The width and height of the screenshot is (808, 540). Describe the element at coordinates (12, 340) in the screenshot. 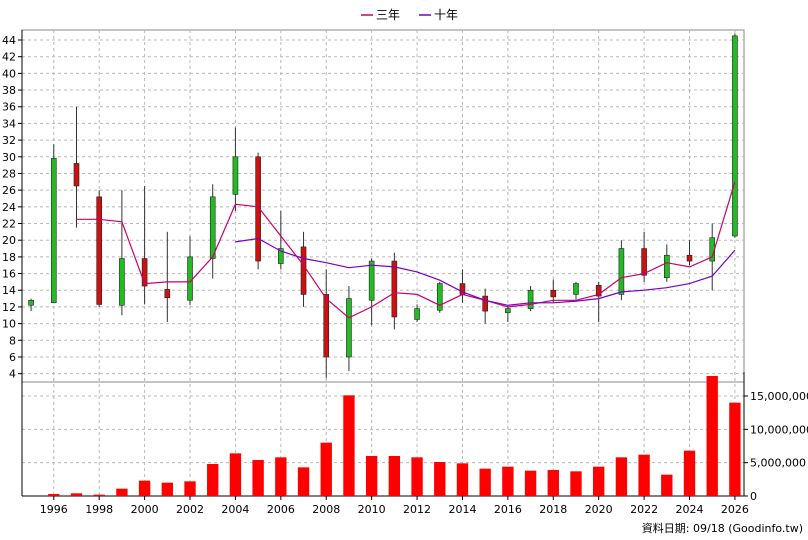

I see `price-tick-label: 8` at that location.